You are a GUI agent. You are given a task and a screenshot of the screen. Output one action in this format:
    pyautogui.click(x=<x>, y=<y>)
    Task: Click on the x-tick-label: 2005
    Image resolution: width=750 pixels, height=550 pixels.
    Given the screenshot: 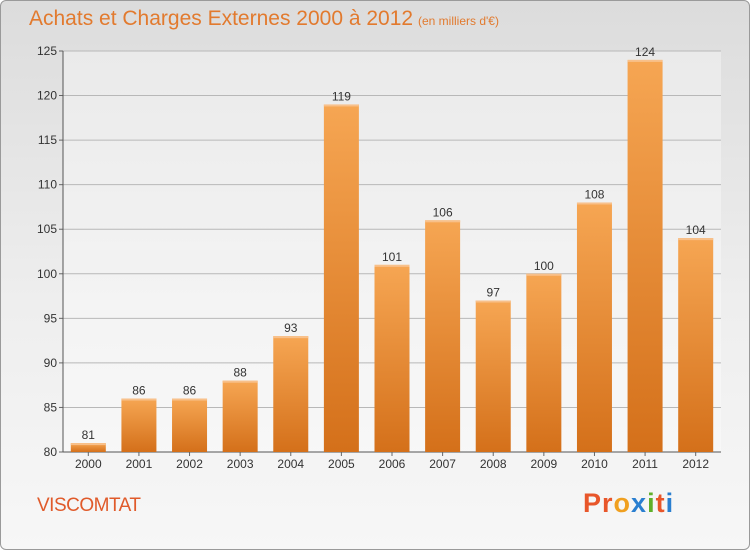 What is the action you would take?
    pyautogui.click(x=341, y=464)
    